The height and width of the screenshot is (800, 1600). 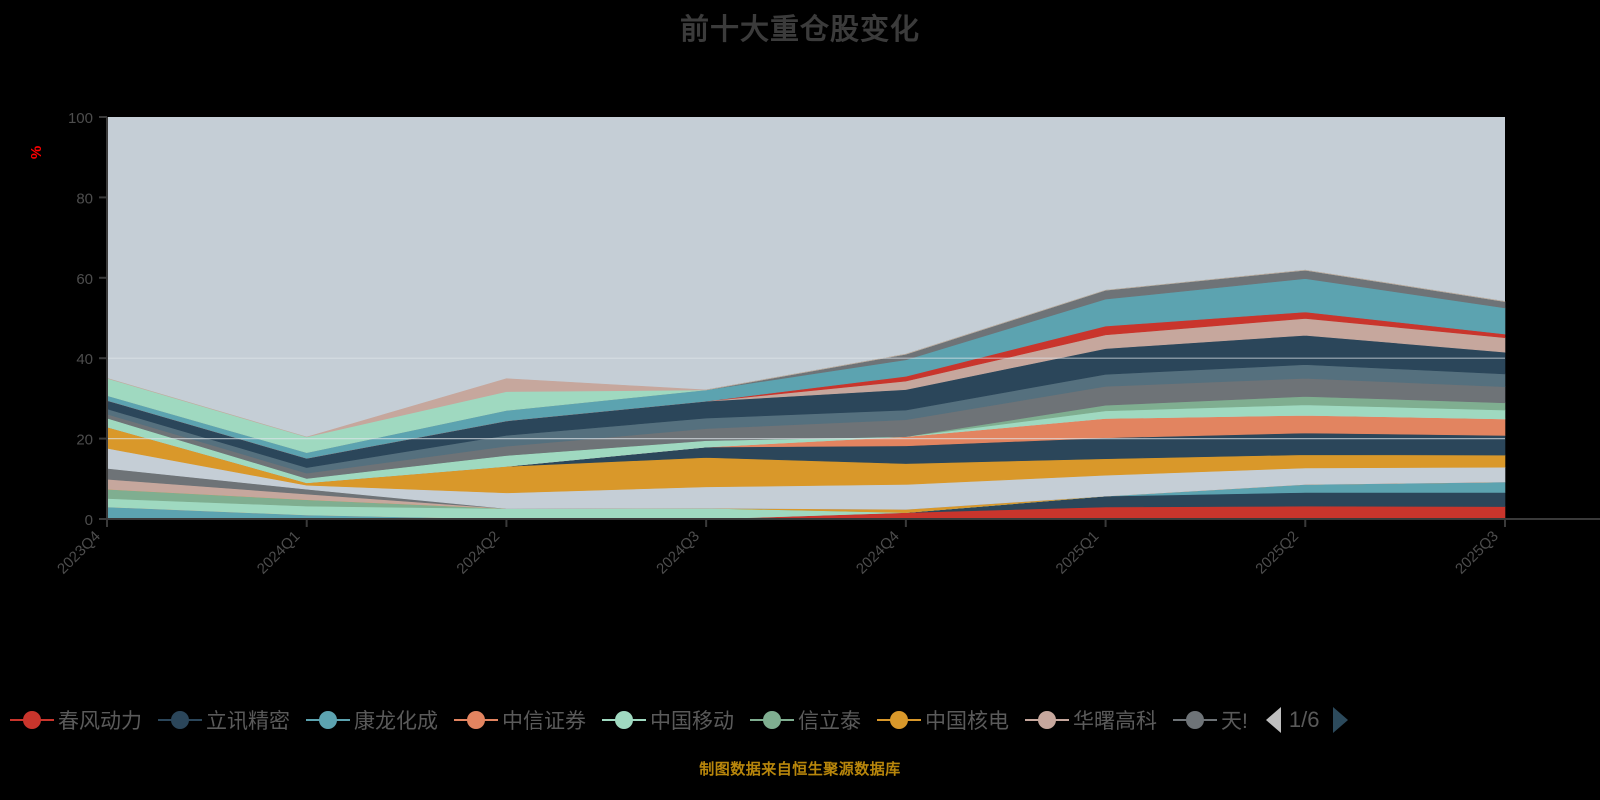 I want to click on legend-item-3: 康龙化成, so click(x=372, y=720).